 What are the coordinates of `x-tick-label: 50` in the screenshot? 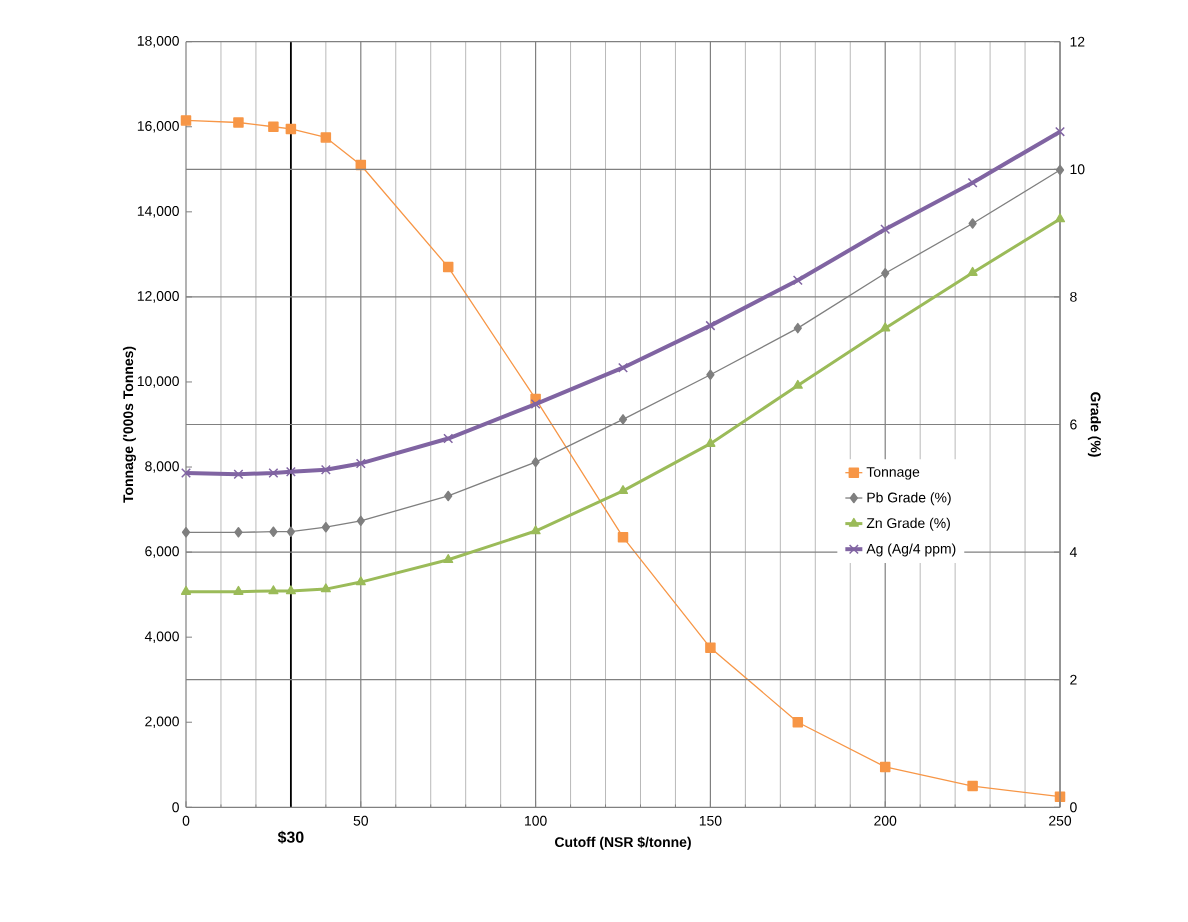 It's located at (361, 820).